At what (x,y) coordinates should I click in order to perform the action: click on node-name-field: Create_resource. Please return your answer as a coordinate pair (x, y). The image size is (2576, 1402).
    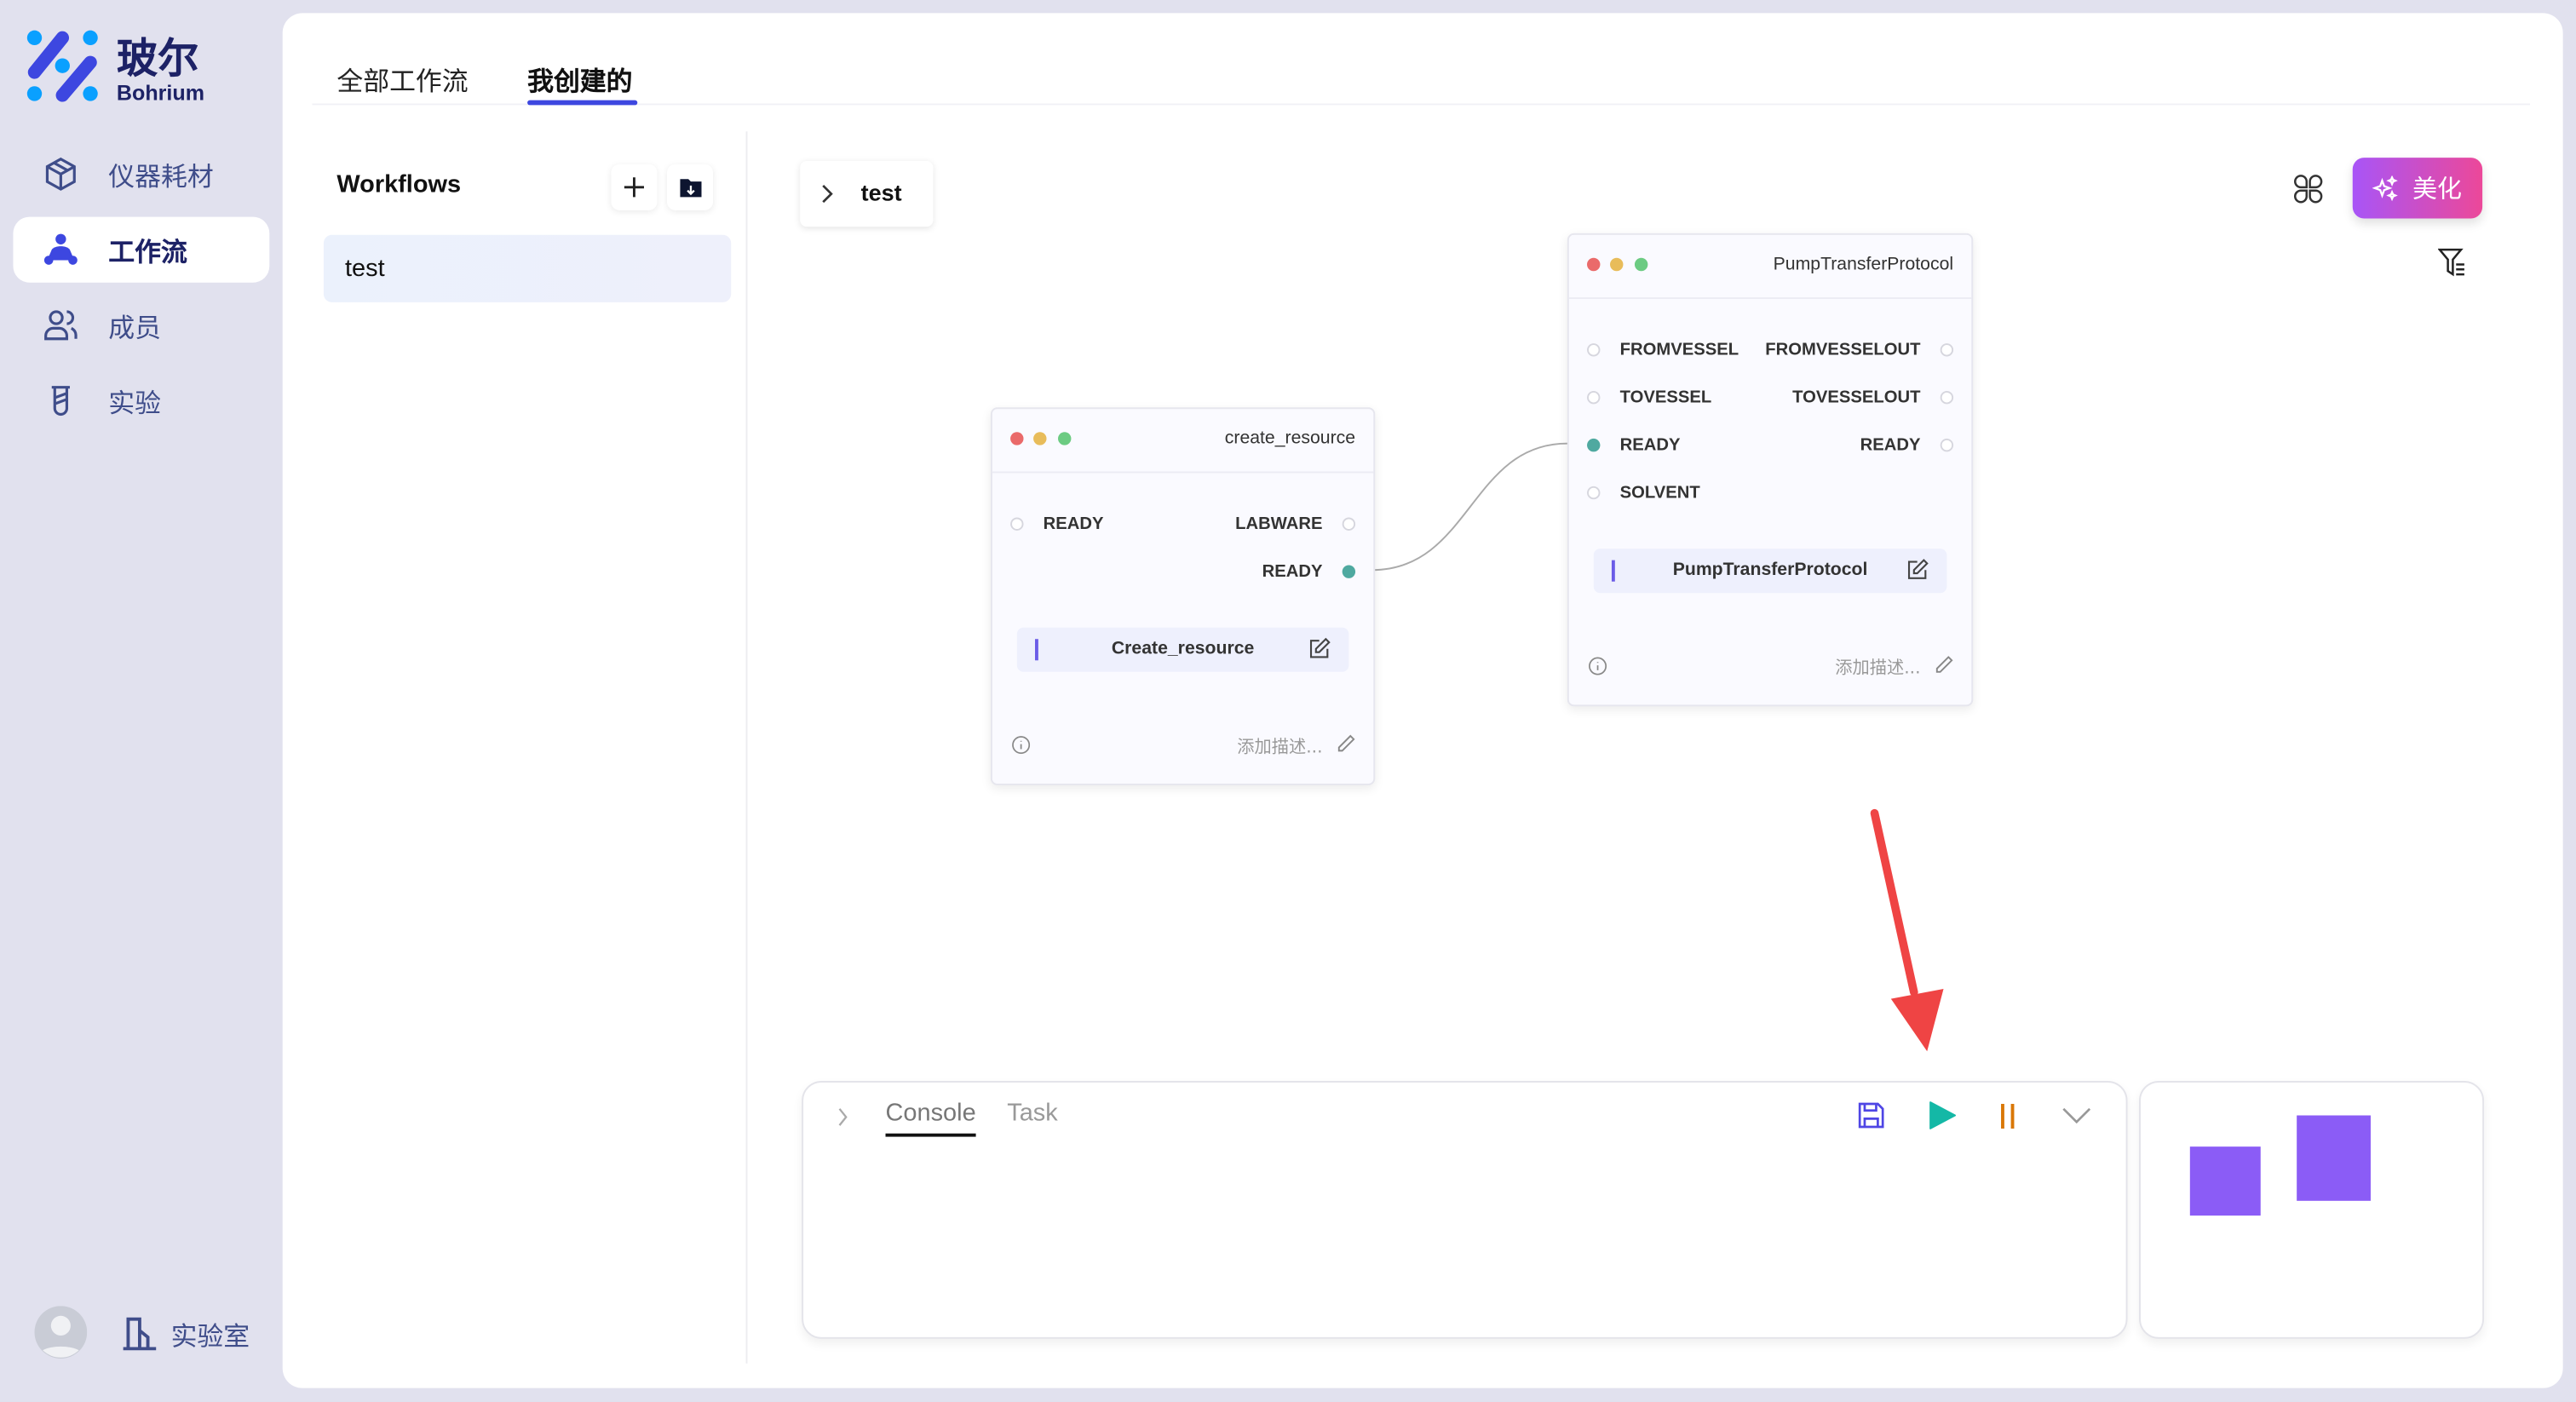
    Looking at the image, I should click on (1182, 649).